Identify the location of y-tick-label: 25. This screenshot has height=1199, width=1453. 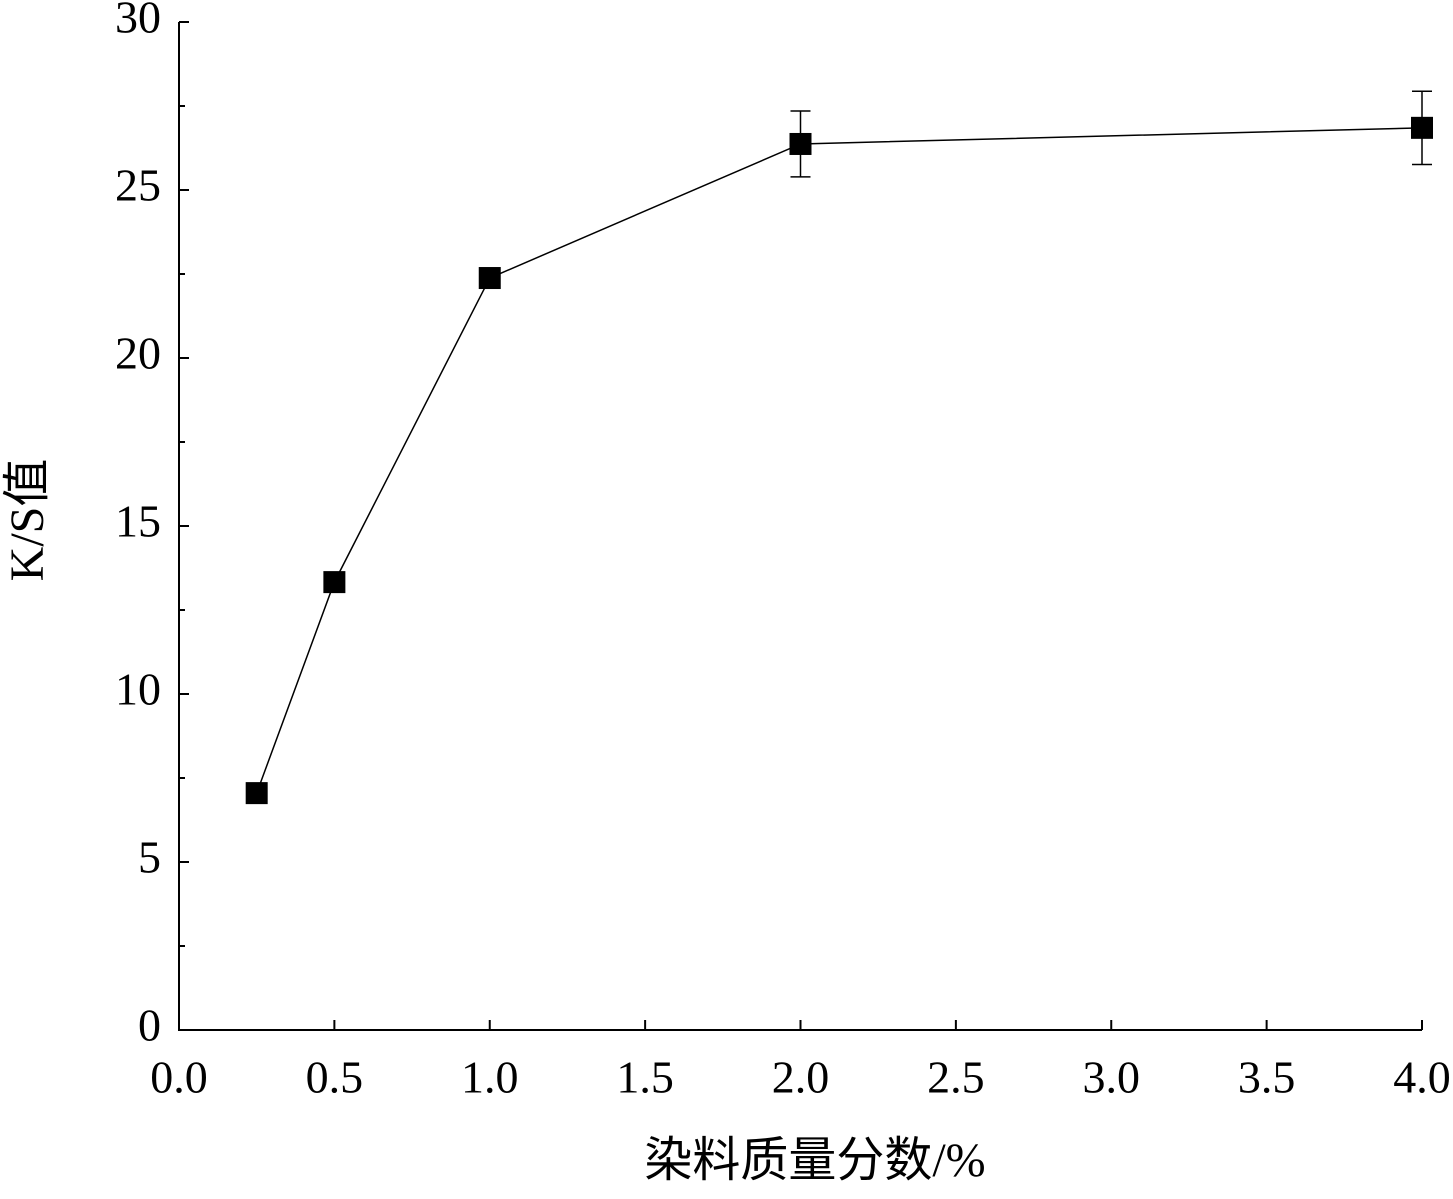
(138, 185).